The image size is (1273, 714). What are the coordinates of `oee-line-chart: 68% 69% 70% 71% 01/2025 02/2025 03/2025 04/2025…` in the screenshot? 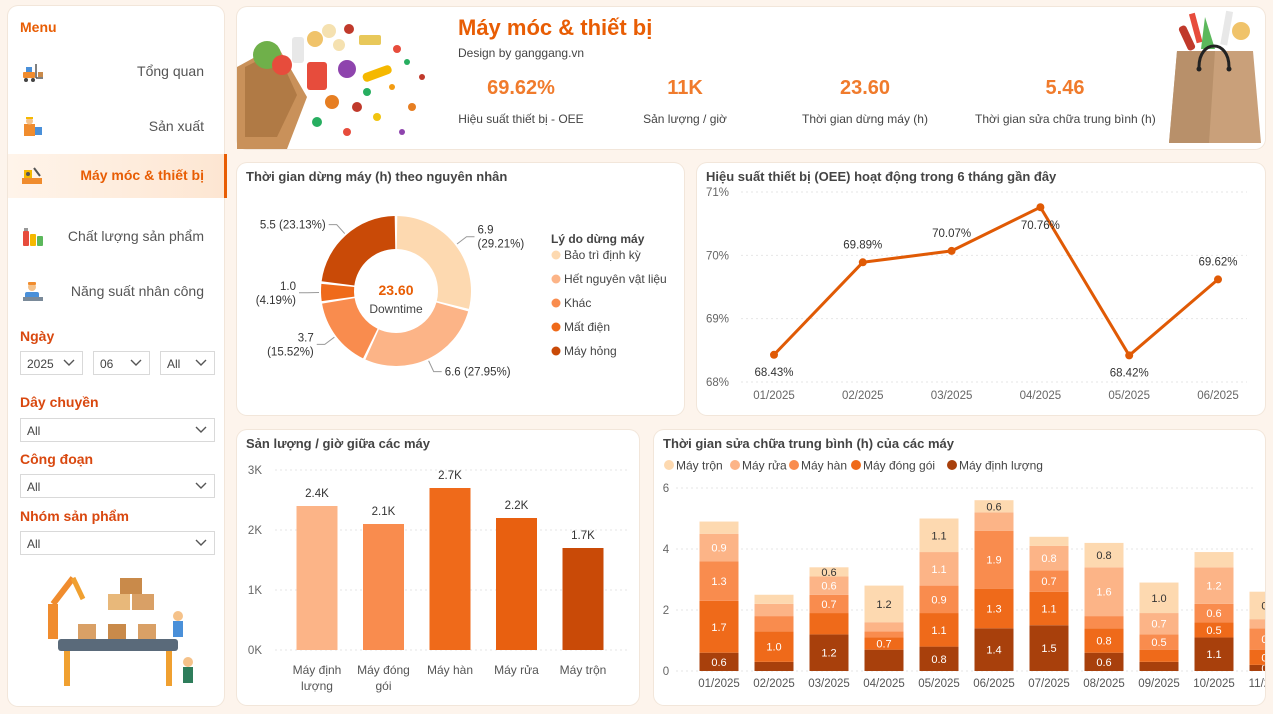 It's located at (976, 294).